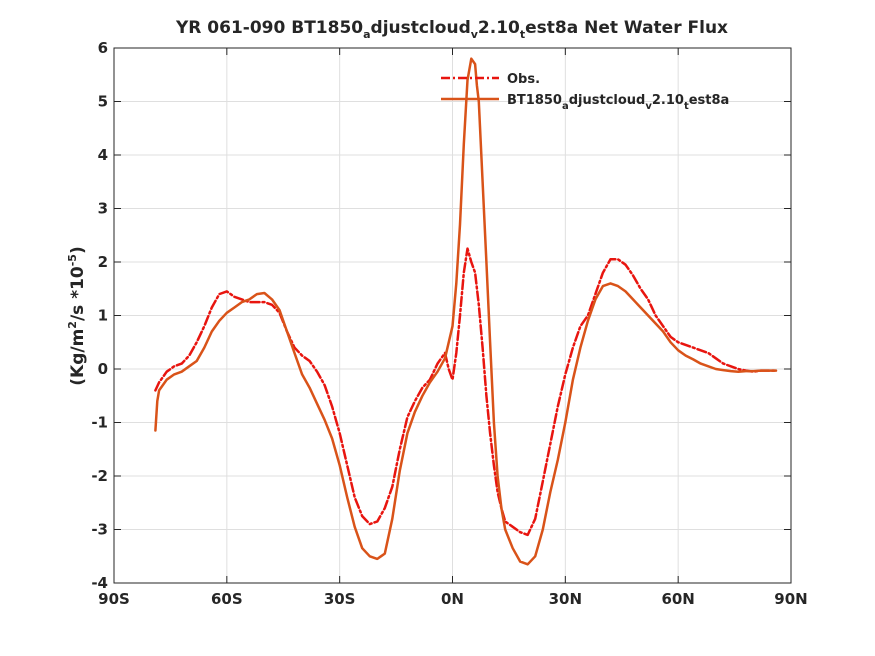 This screenshot has height=656, width=875. What do you see at coordinates (103, 48) in the screenshot?
I see `y-tick-label: 6` at bounding box center [103, 48].